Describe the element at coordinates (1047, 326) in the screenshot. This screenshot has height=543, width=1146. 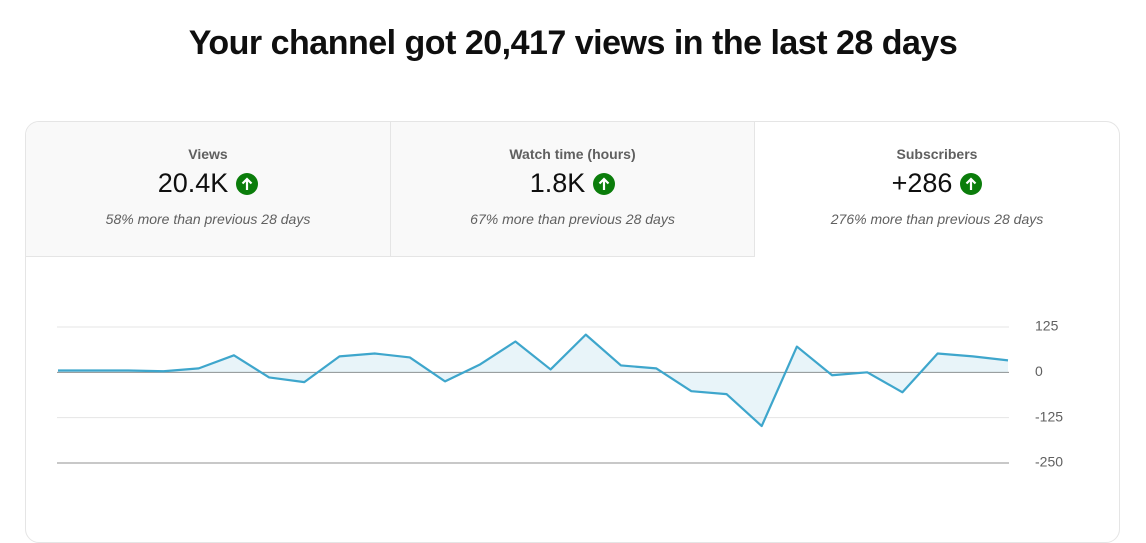
I see `y-tick-label: 125` at that location.